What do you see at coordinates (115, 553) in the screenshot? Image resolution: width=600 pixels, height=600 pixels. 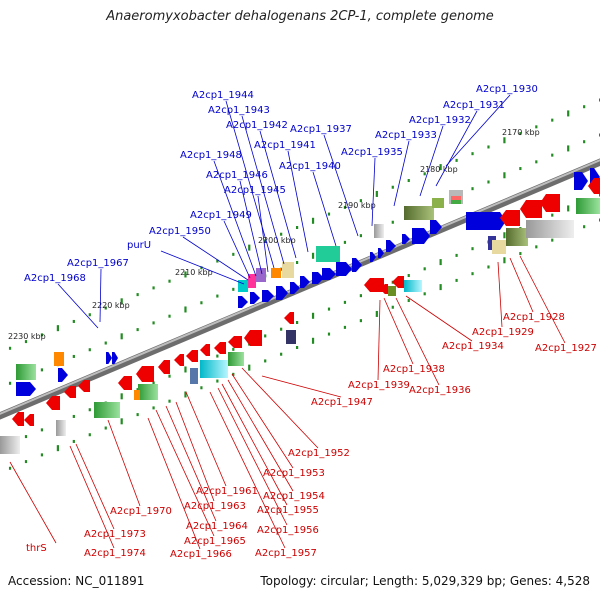 I see `reverse-gene-label: A2cp1_1974` at bounding box center [115, 553].